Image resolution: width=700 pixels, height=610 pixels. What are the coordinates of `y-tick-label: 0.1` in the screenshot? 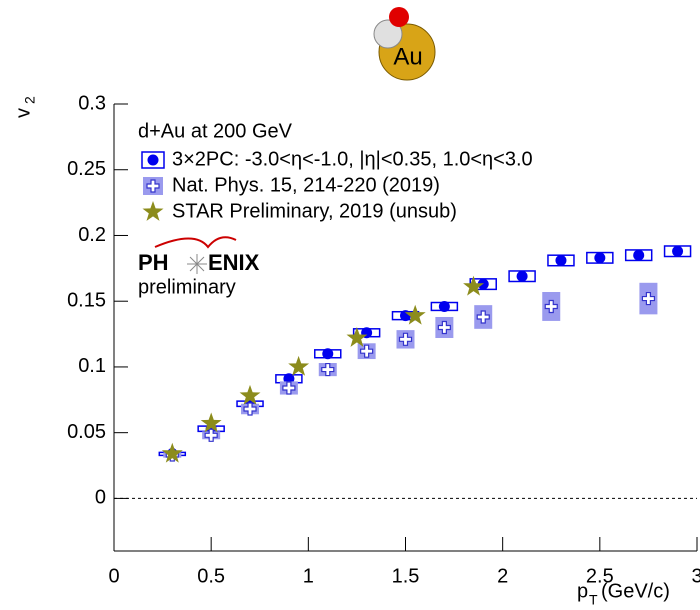 It's located at (92, 366).